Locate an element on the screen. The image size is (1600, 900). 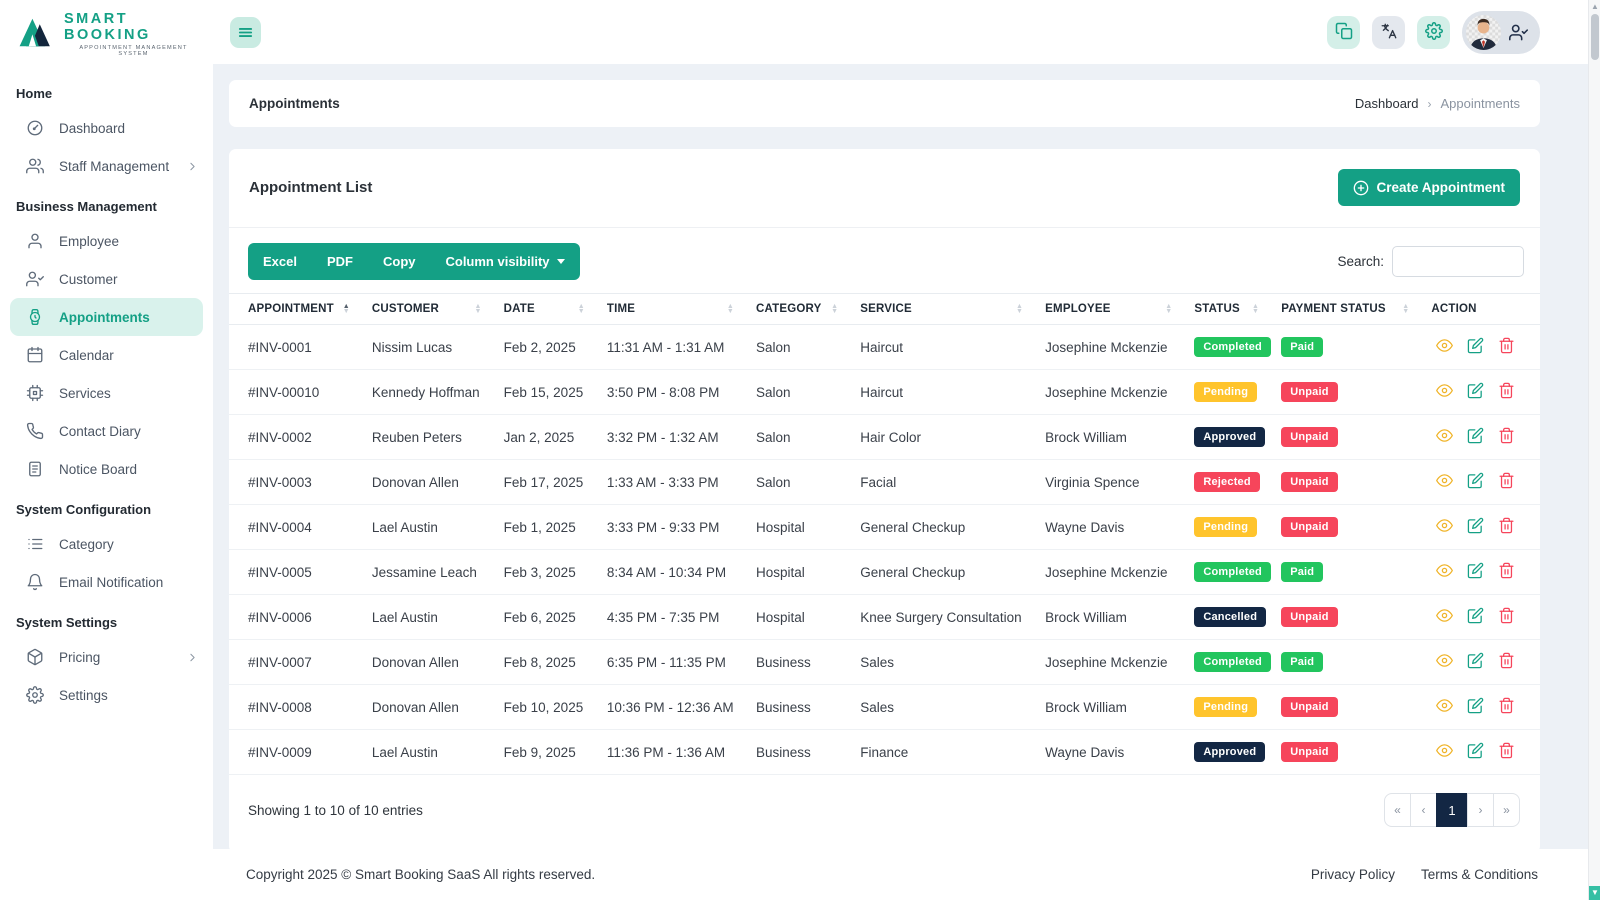
sidebar-item-pricing: Pricing is located at coordinates (106, 657).